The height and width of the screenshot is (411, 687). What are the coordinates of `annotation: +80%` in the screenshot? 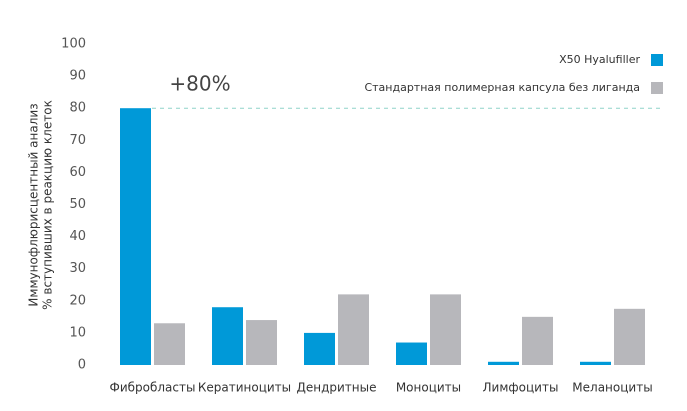 It's located at (199, 84).